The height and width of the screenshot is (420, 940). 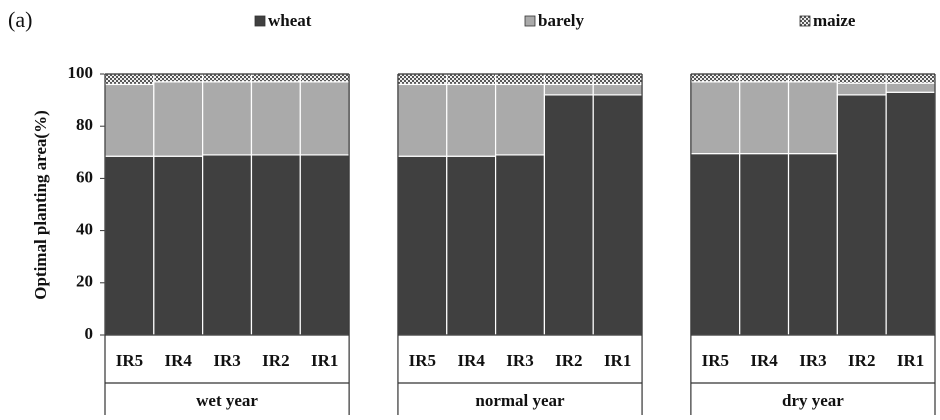 What do you see at coordinates (84, 229) in the screenshot?
I see `y-tick-label: 40` at bounding box center [84, 229].